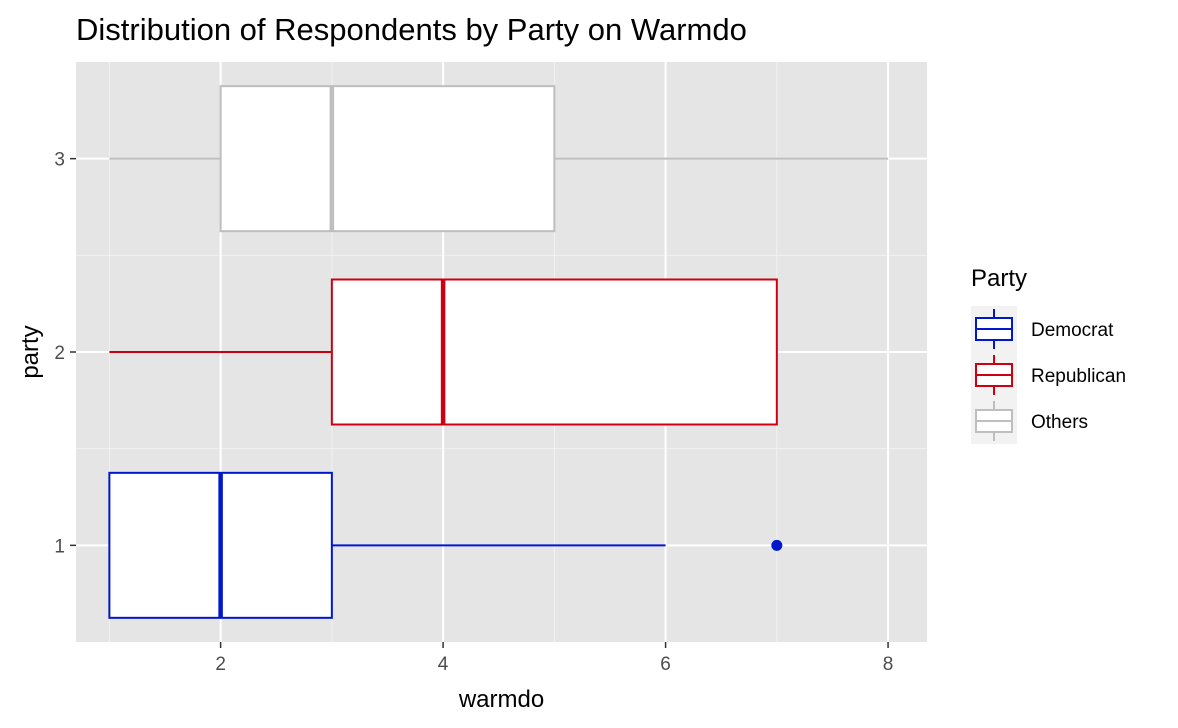 This screenshot has height=728, width=1178. Describe the element at coordinates (1072, 330) in the screenshot. I see `legend-label: Democrat` at that location.